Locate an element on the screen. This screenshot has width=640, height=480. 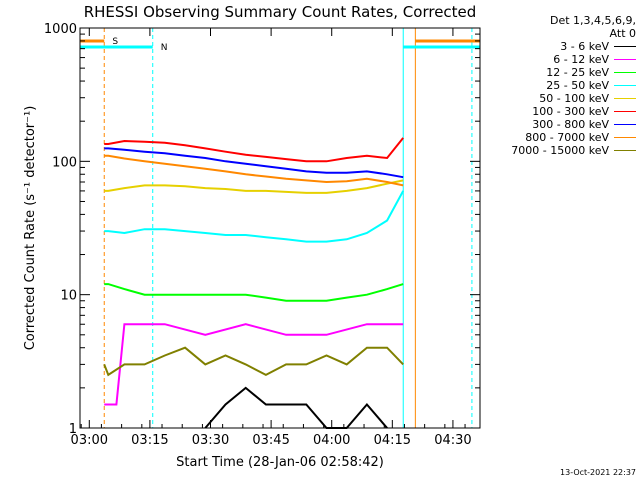
legend-entry-3: 25 - 50 keV is located at coordinates (562, 85).